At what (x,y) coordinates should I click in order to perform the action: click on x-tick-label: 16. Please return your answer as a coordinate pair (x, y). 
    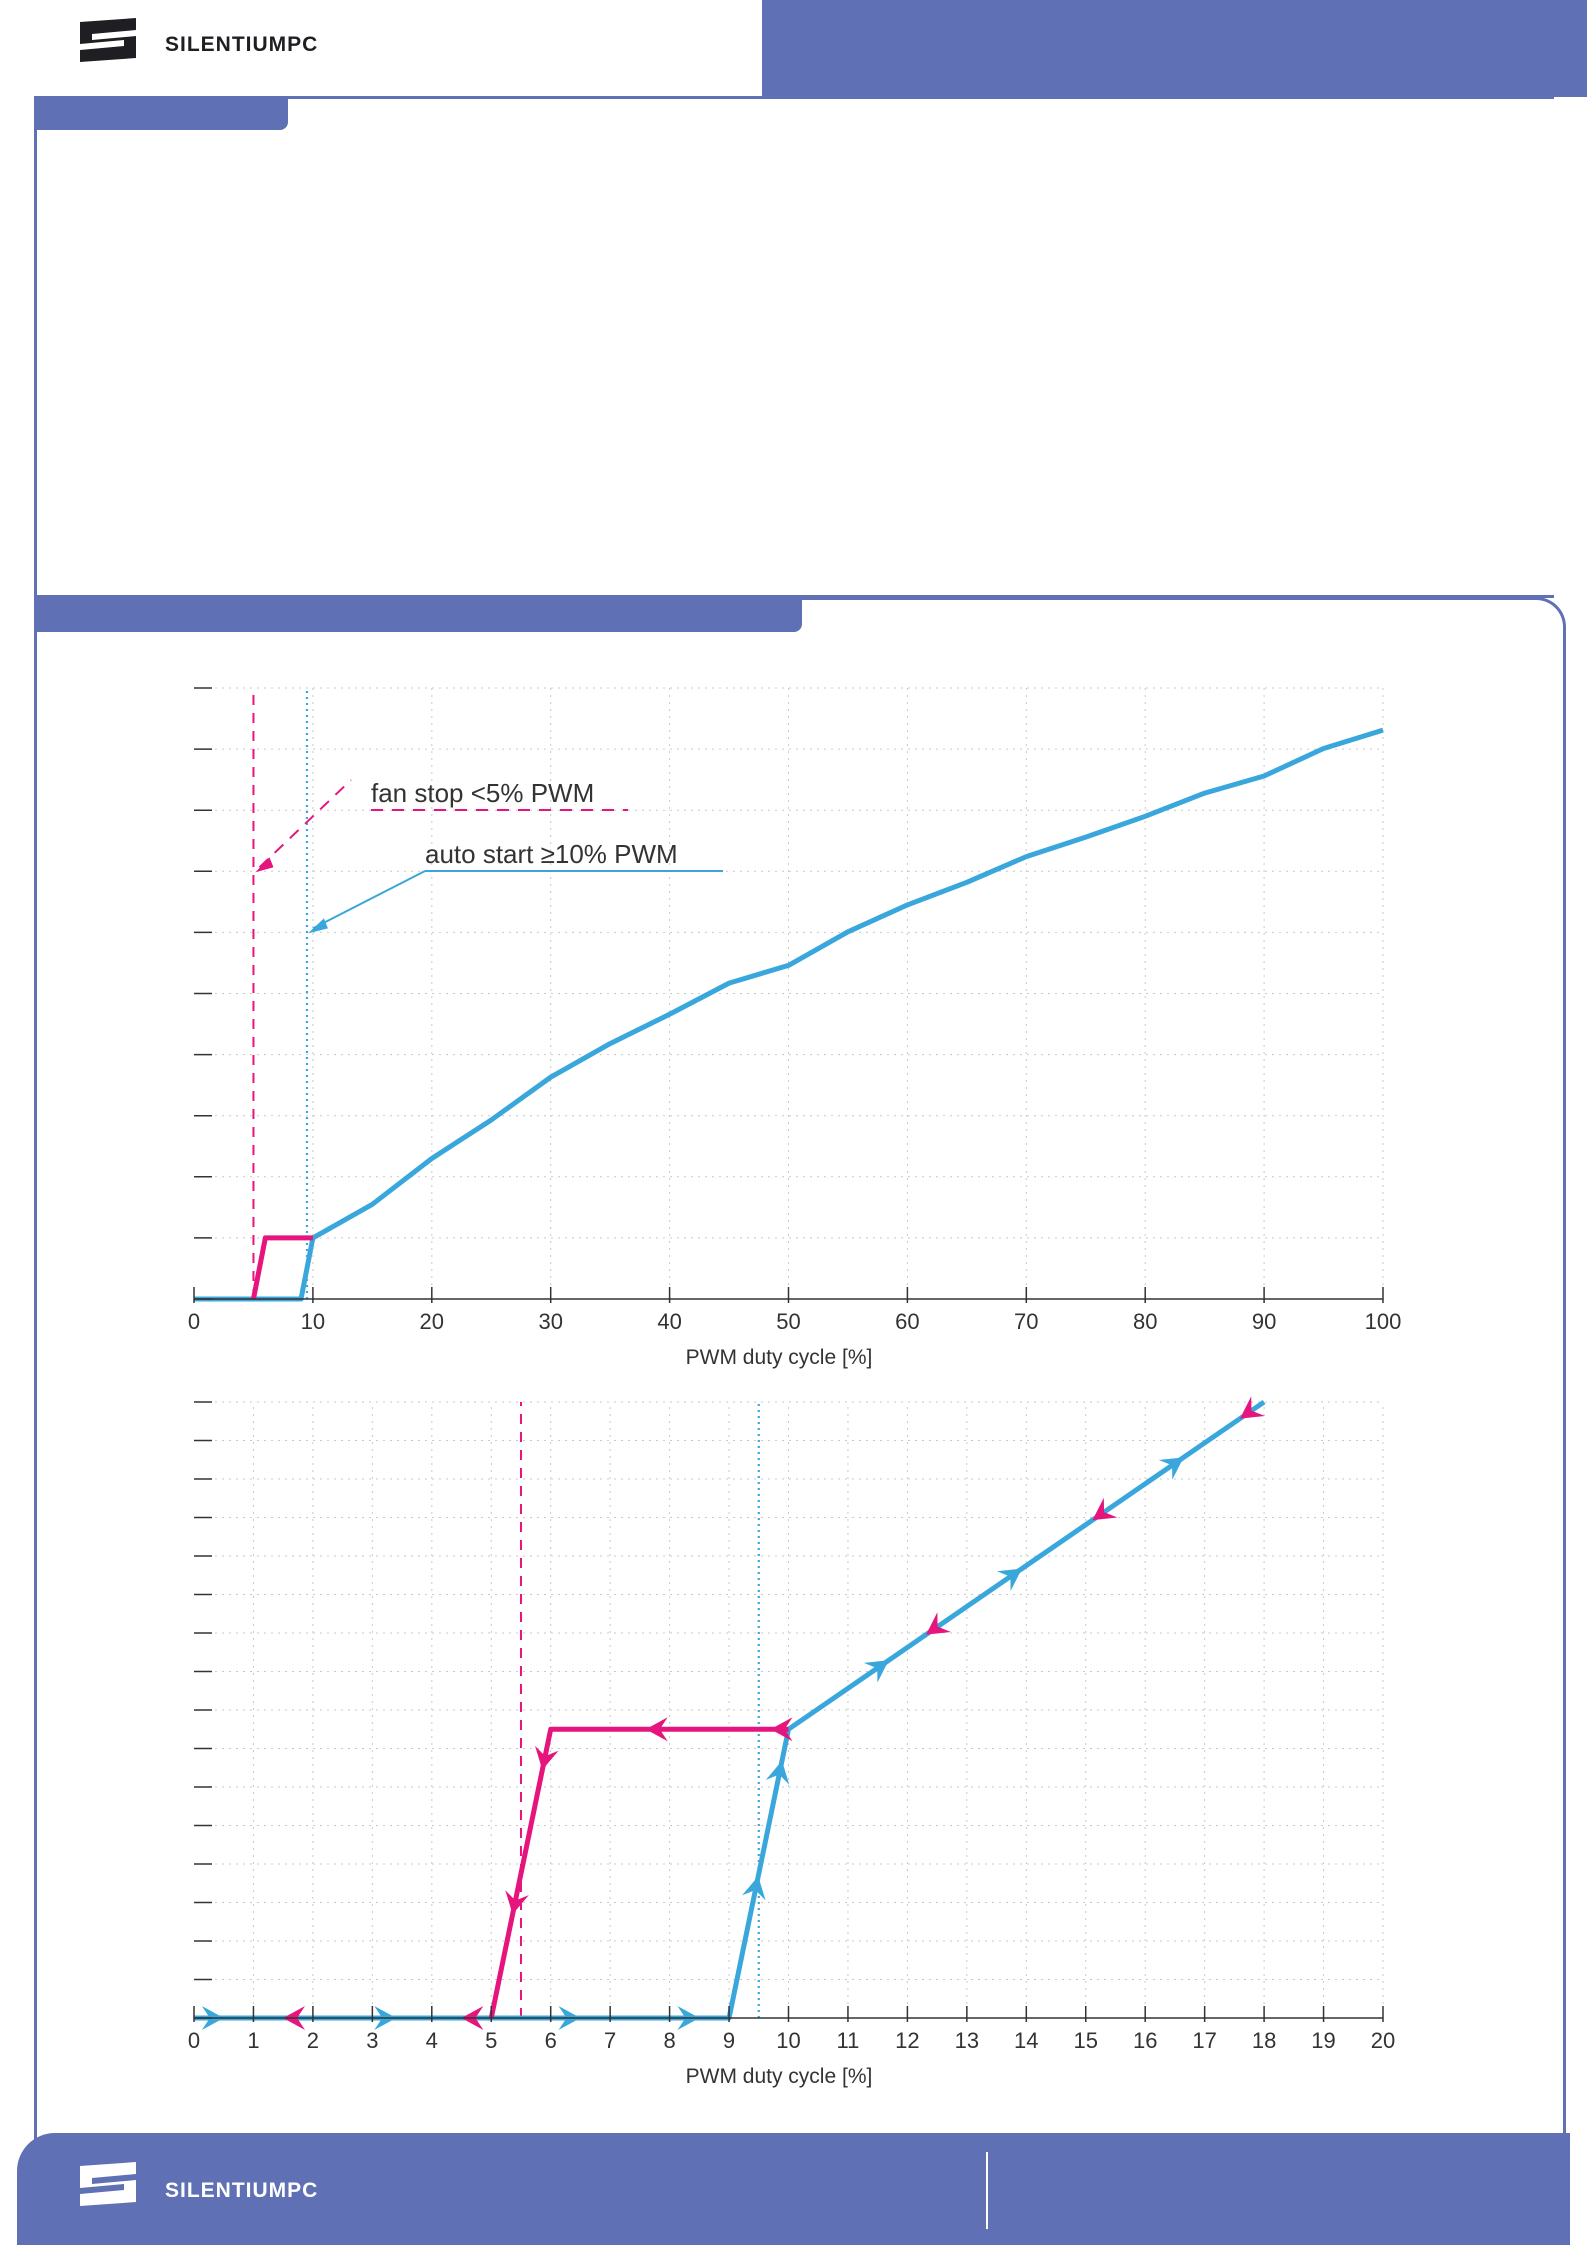
    Looking at the image, I should click on (1145, 2040).